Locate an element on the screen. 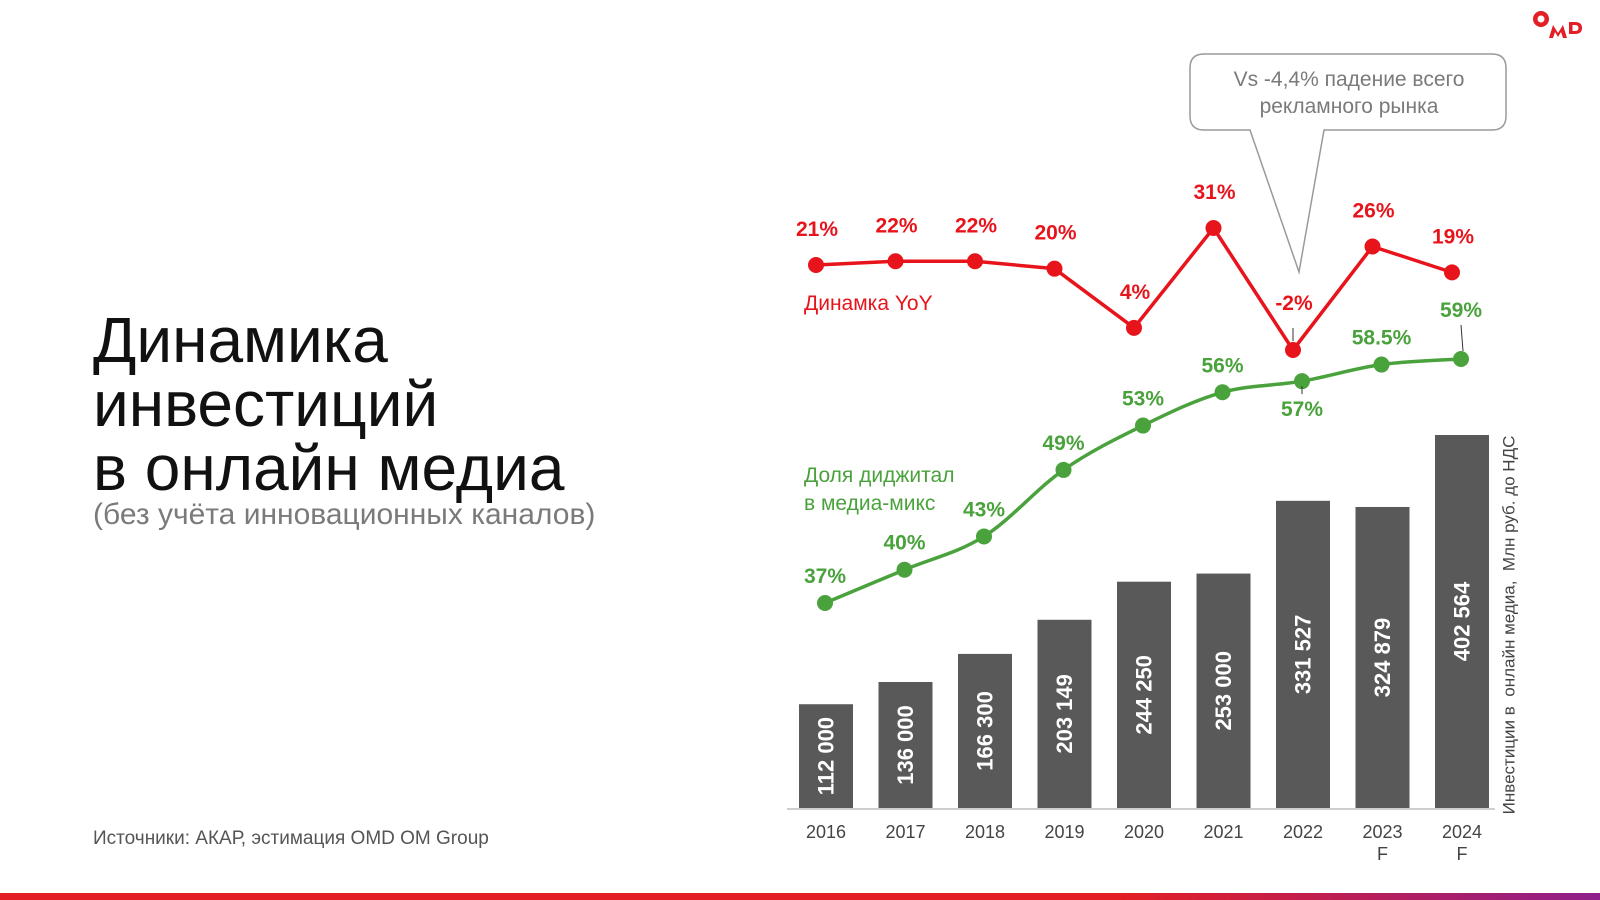 The height and width of the screenshot is (900, 1600). bar-value-label: 253 000 is located at coordinates (1223, 691).